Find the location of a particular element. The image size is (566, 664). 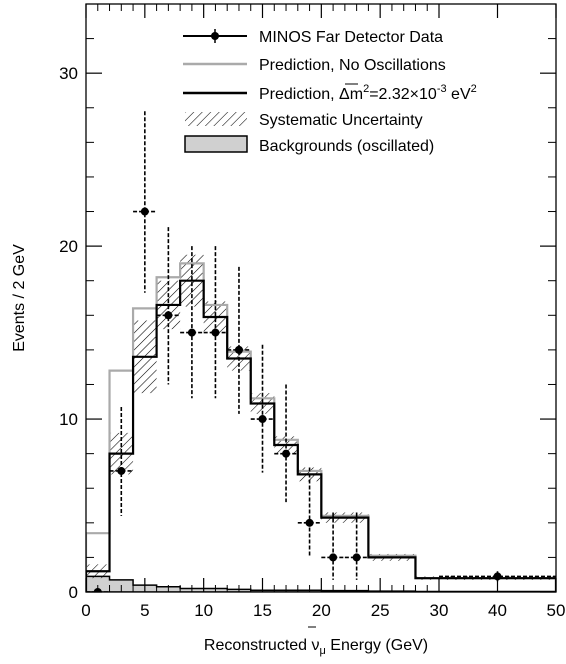

legend-bkg-label: Backgrounds (oscillated) is located at coordinates (346, 146).